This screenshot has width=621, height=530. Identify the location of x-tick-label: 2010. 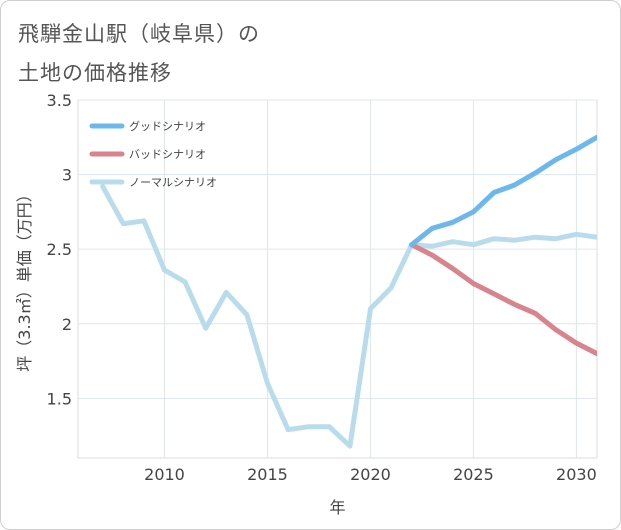
(164, 474).